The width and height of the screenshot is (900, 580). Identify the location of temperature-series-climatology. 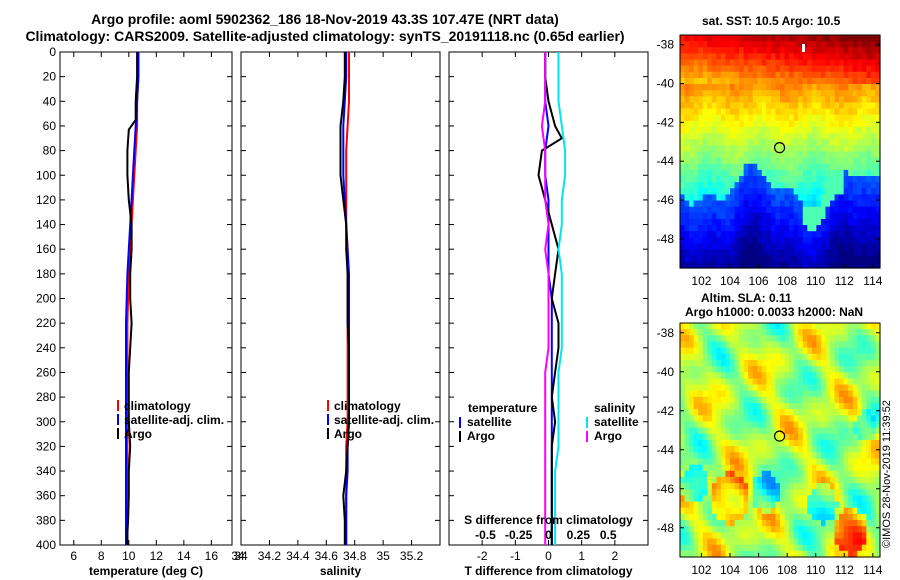
(133, 298).